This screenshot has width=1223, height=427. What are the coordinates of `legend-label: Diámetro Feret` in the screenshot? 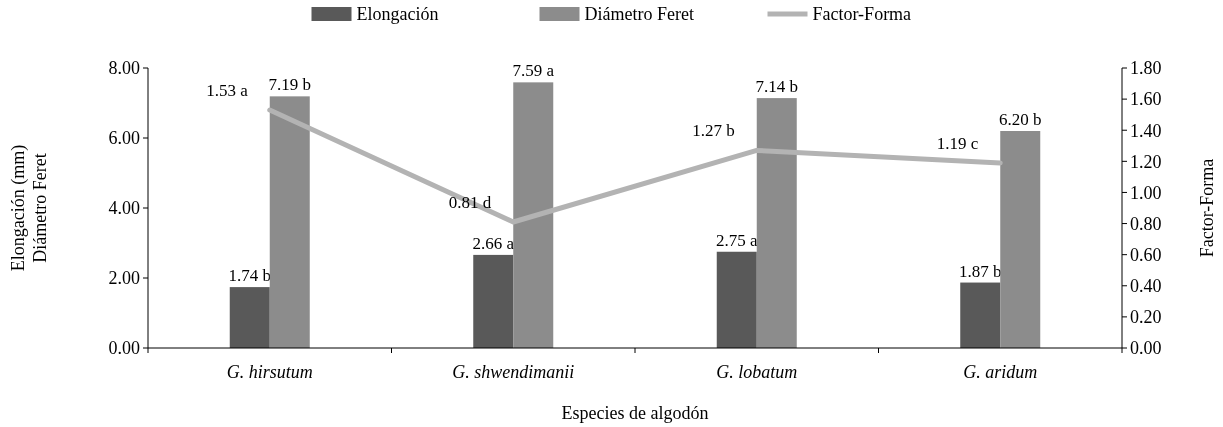 It's located at (639, 14).